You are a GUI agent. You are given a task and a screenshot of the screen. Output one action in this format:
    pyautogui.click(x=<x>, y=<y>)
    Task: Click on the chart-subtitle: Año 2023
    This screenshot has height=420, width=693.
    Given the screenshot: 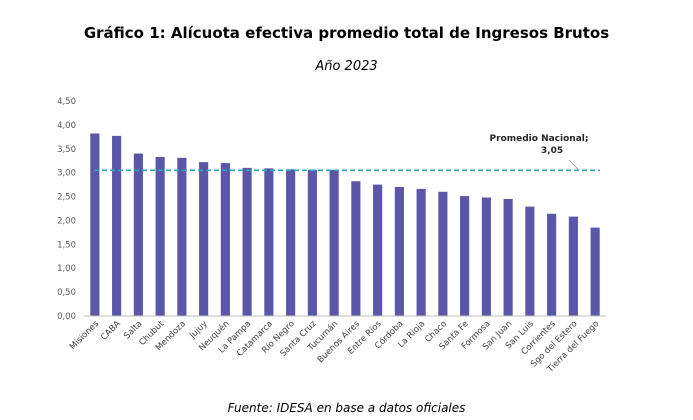 What is the action you would take?
    pyautogui.click(x=346, y=66)
    